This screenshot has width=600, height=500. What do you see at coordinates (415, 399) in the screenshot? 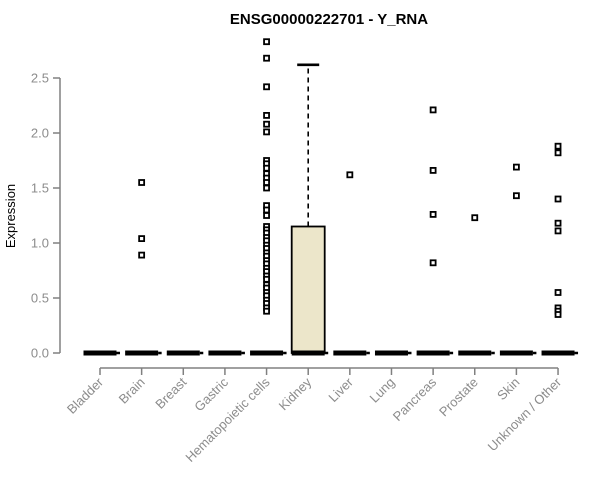
I see `x-tick-label-pancreas: Pancreas` at bounding box center [415, 399].